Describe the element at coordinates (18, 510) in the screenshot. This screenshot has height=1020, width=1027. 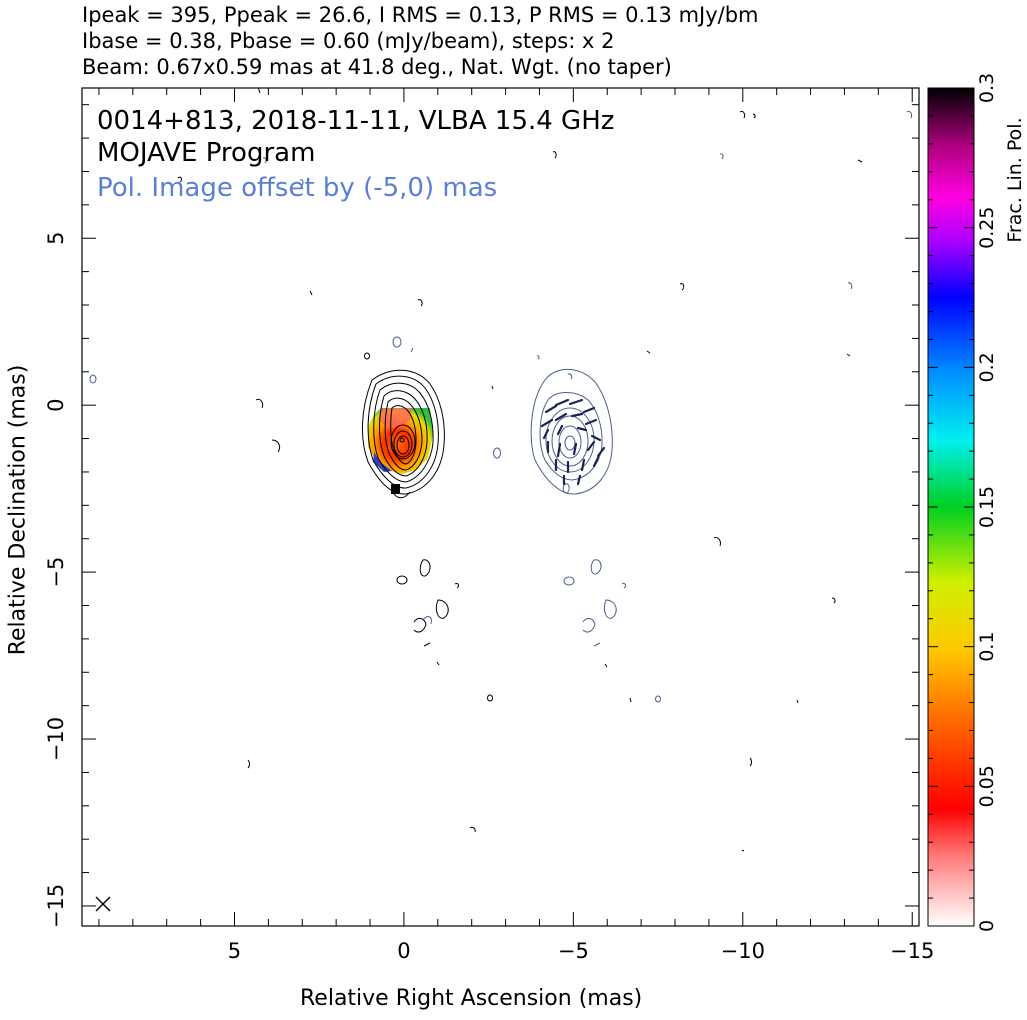
I see `y-axis-label: Relative Declination (mas)` at that location.